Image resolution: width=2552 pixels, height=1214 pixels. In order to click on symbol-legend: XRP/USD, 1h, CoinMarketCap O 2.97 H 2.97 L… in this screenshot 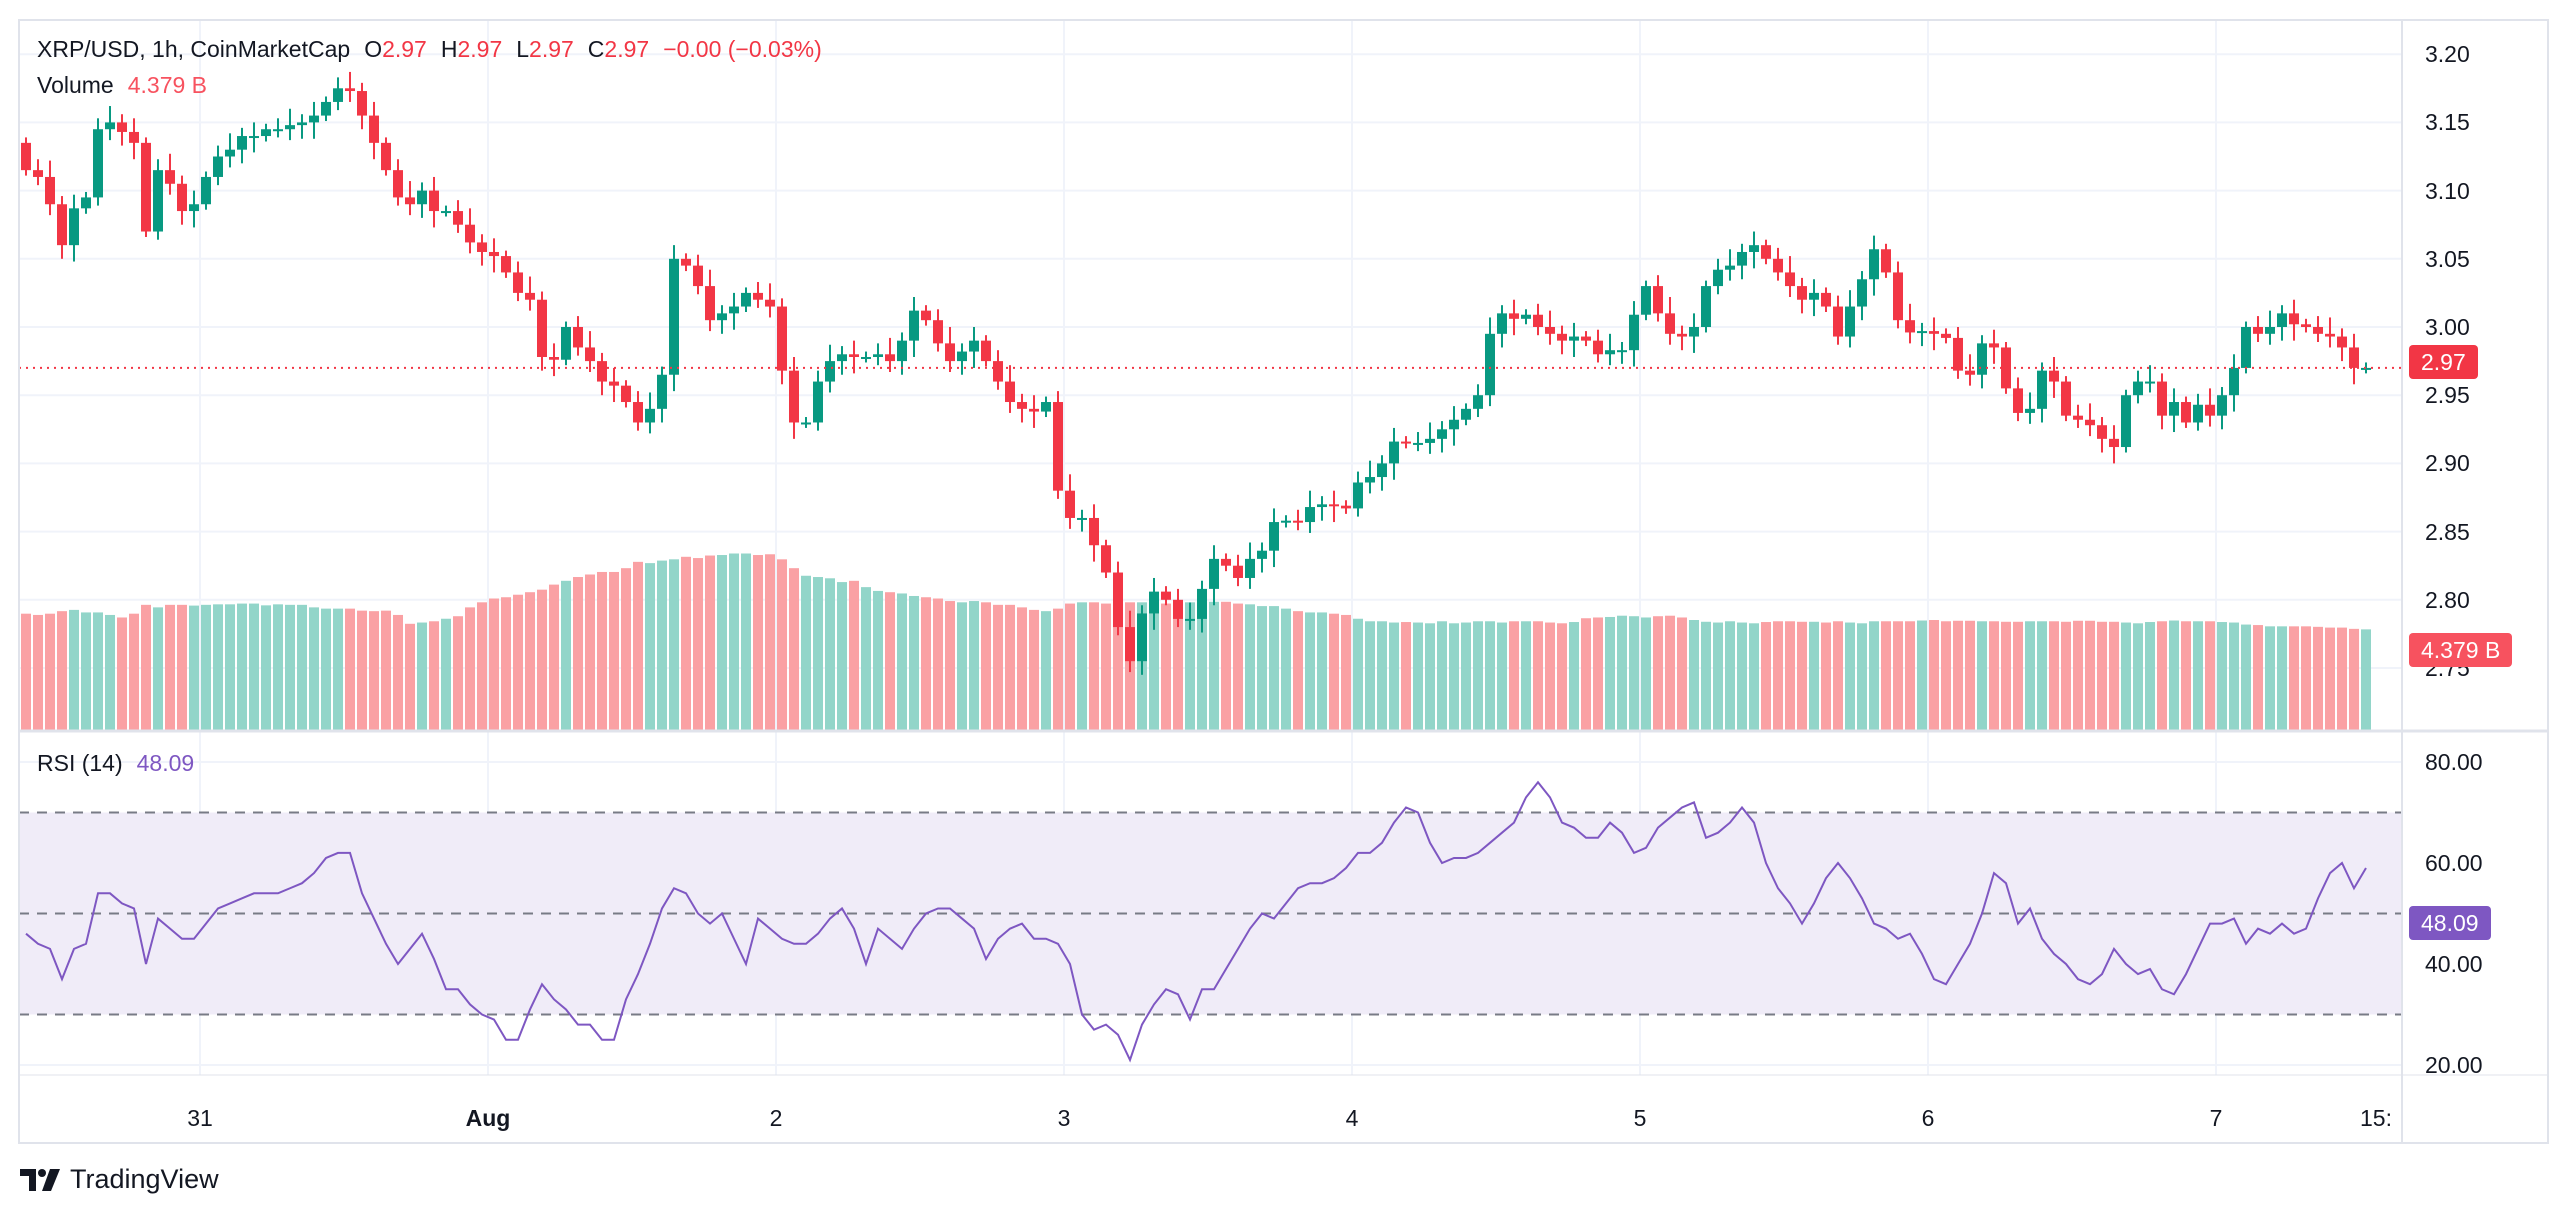, I will do `click(429, 49)`.